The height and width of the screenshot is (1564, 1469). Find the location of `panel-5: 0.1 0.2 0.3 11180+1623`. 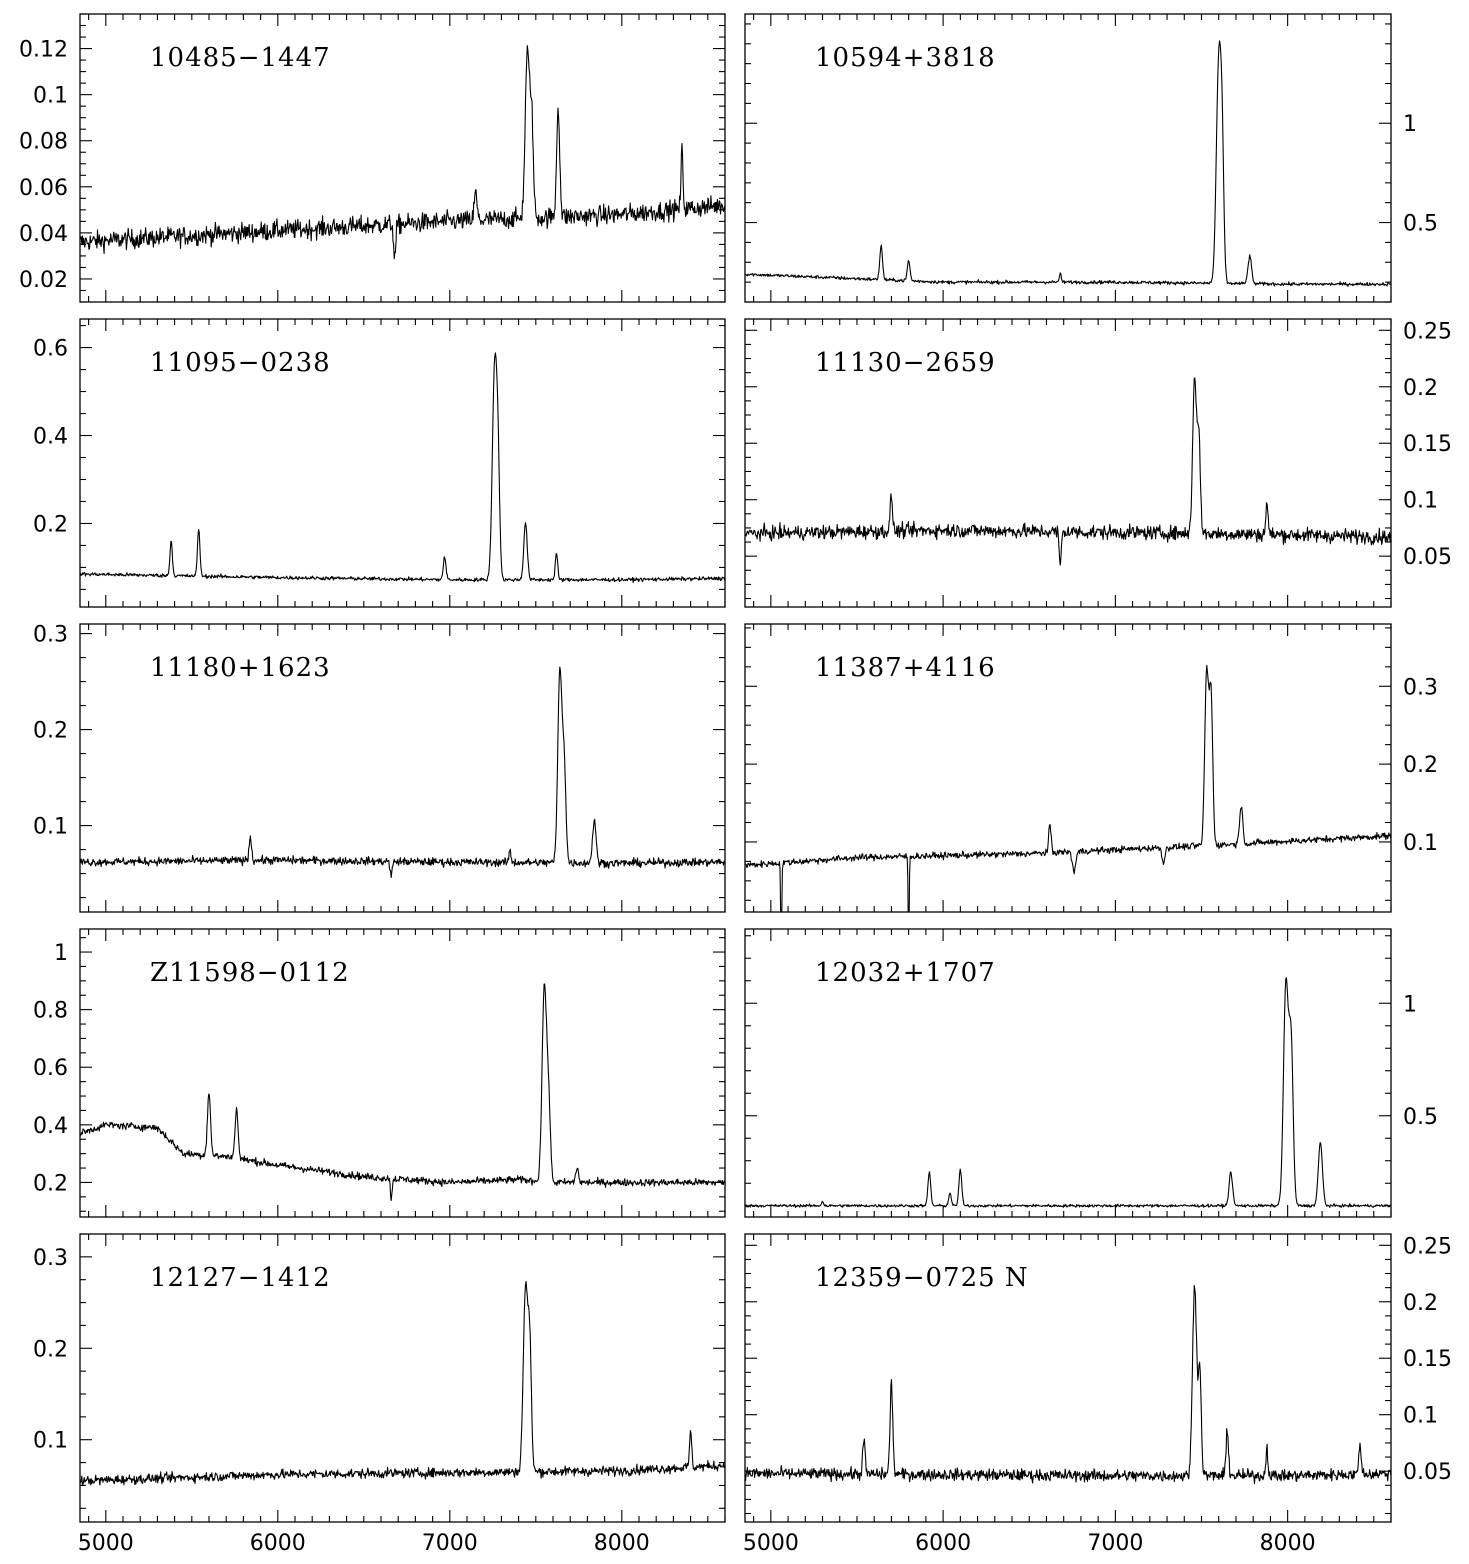

panel-5: 0.1 0.2 0.3 11180+1623 is located at coordinates (379, 768).